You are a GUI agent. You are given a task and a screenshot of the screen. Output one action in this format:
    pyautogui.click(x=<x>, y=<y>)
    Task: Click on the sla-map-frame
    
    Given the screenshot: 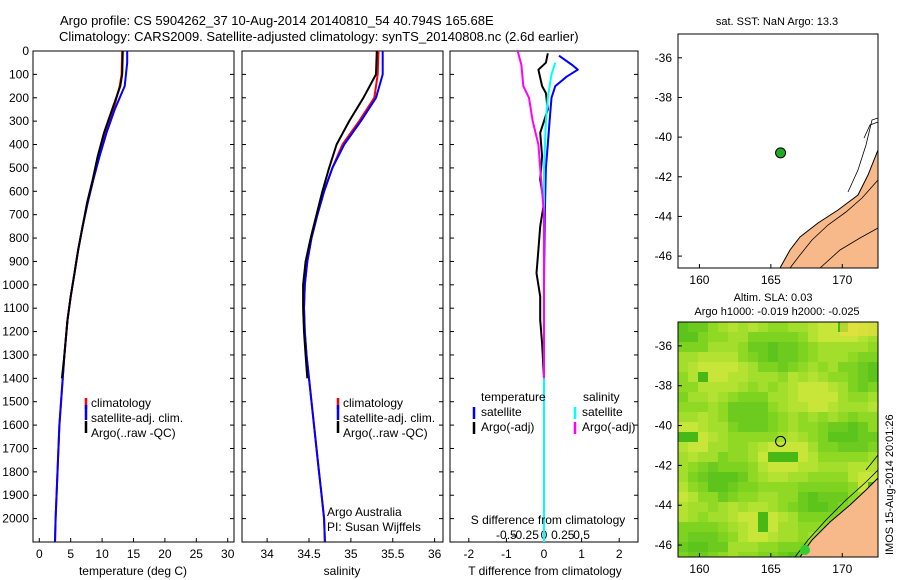 What is the action you would take?
    pyautogui.click(x=778, y=439)
    